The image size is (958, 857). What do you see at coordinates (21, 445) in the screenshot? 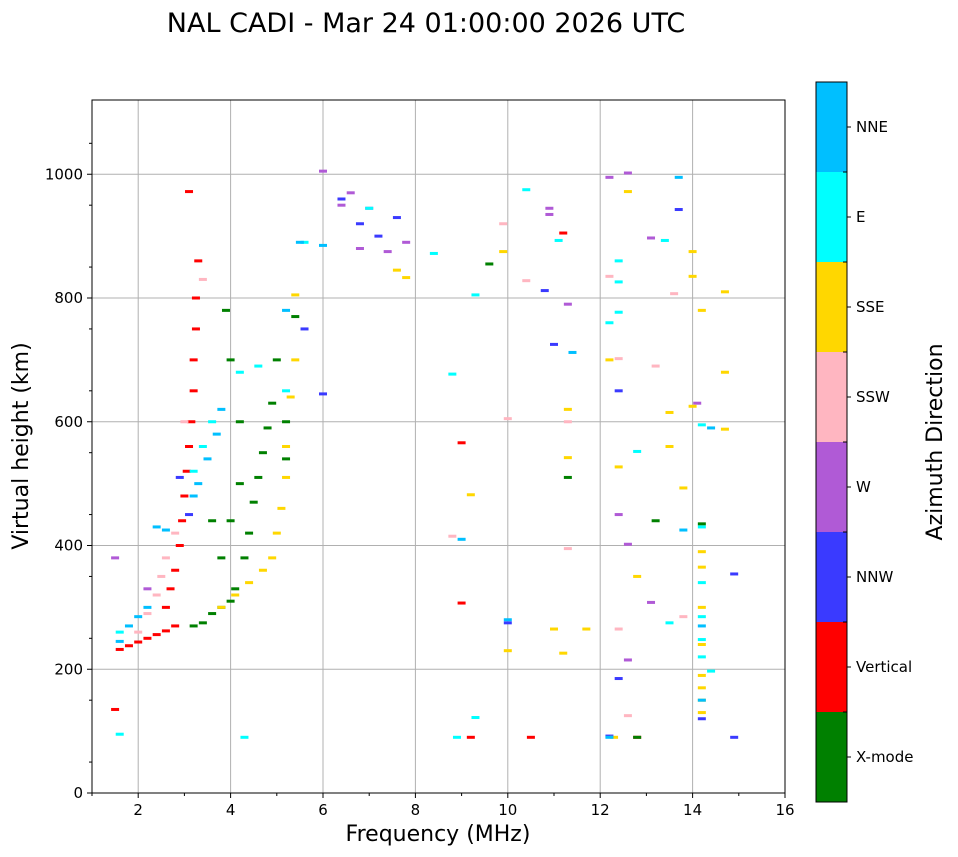
I see `y-axis-label: Virtual height (km)` at bounding box center [21, 445].